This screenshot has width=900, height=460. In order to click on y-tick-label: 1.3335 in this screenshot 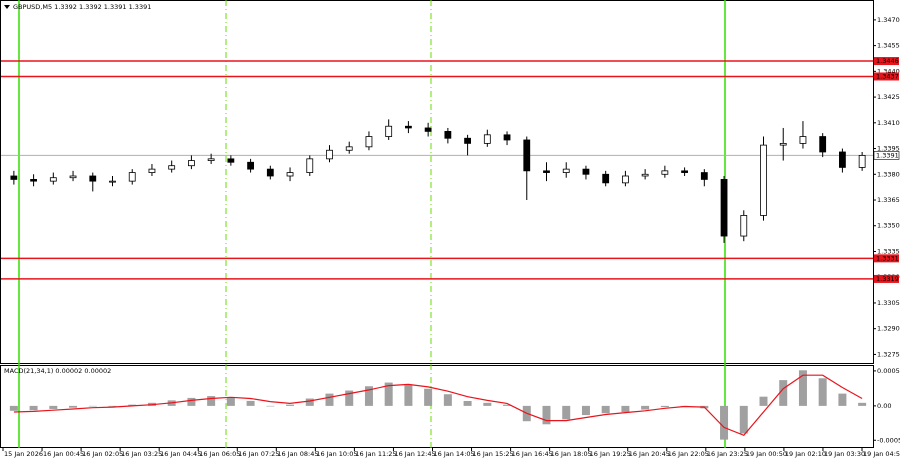, I will do `click(888, 251)`.